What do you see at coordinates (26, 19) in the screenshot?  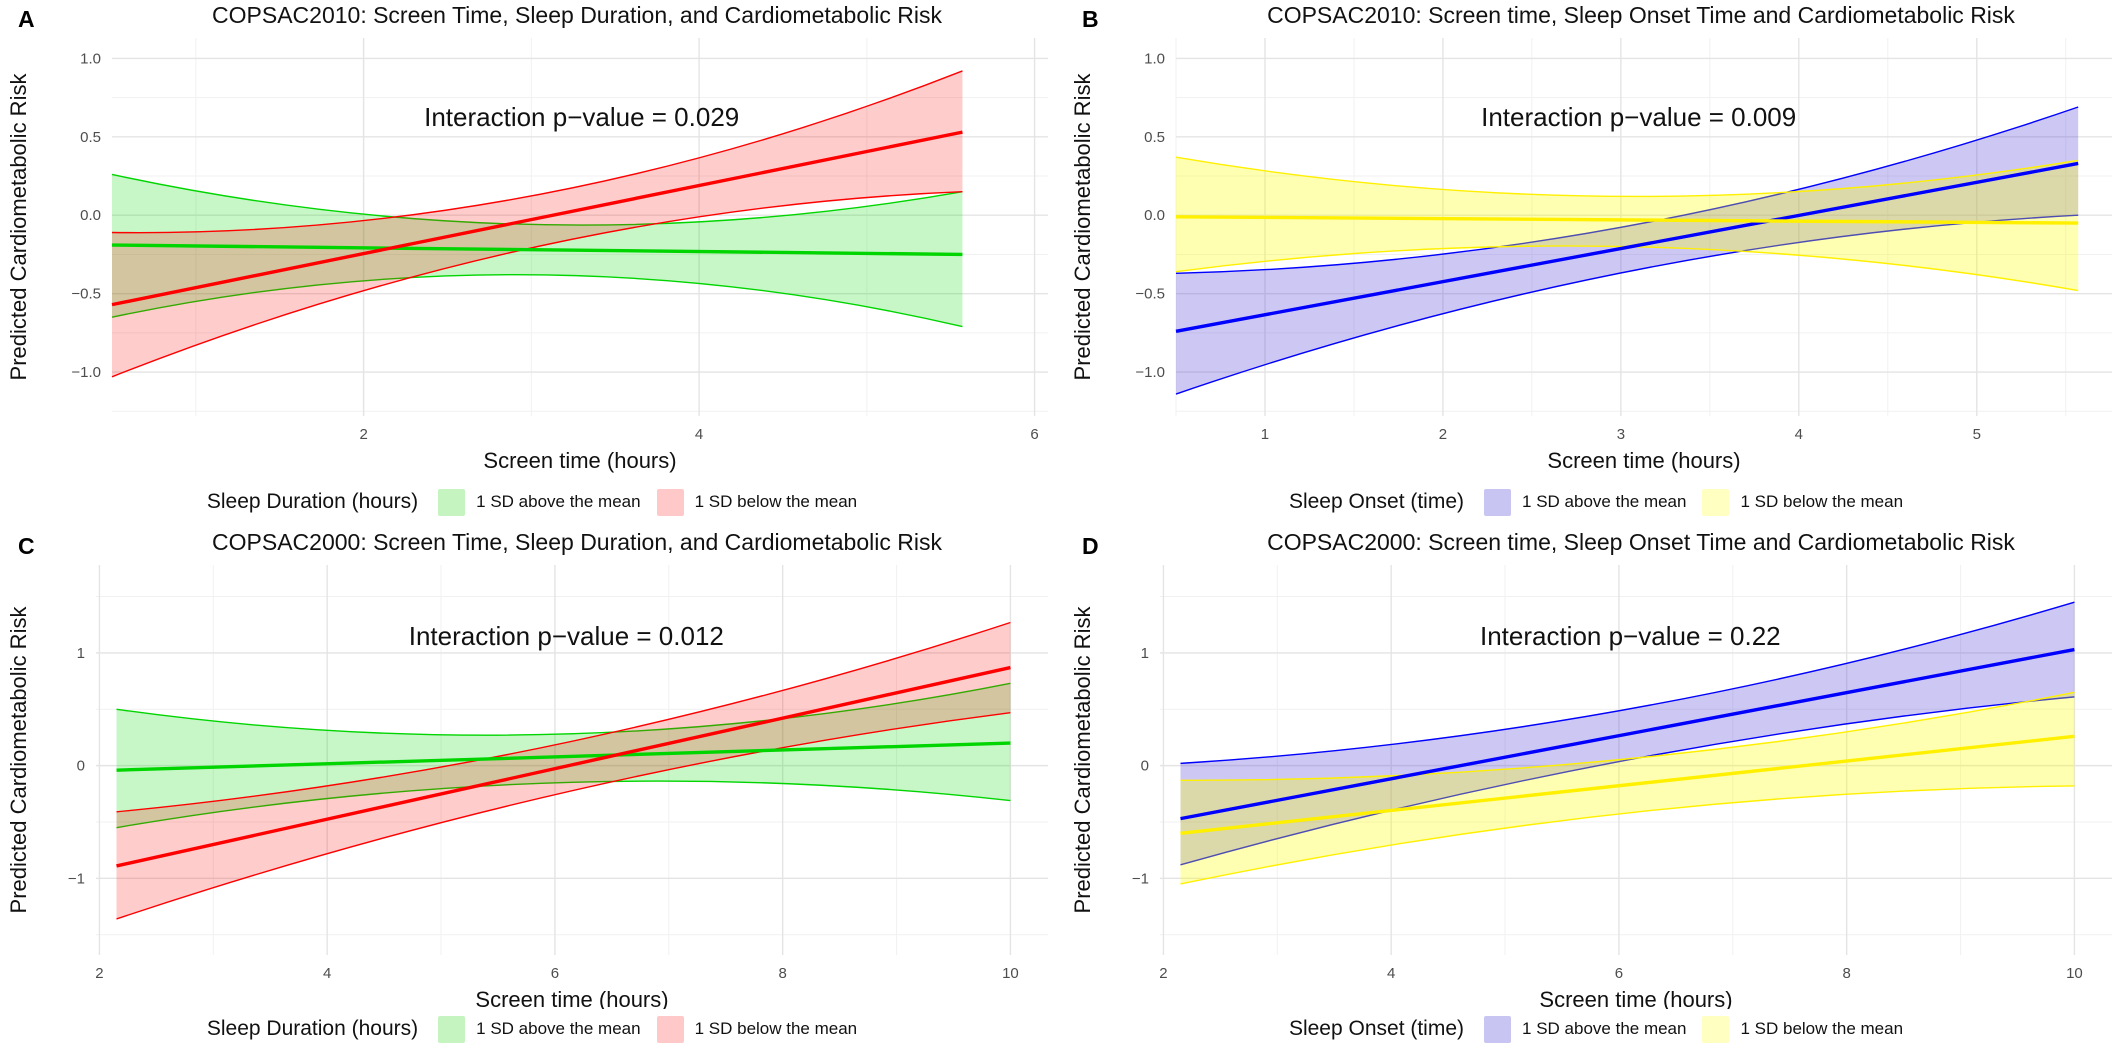 I see `panel-label-a: A` at bounding box center [26, 19].